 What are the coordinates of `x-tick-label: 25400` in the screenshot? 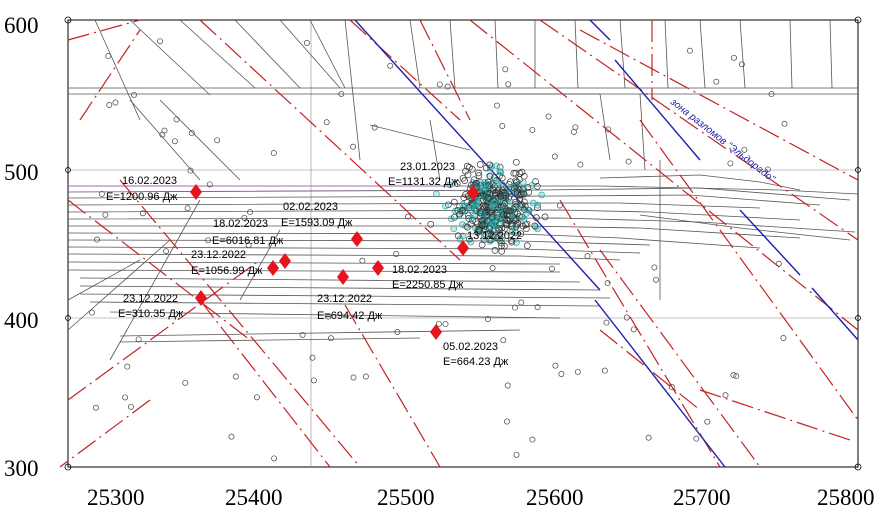 It's located at (254, 497).